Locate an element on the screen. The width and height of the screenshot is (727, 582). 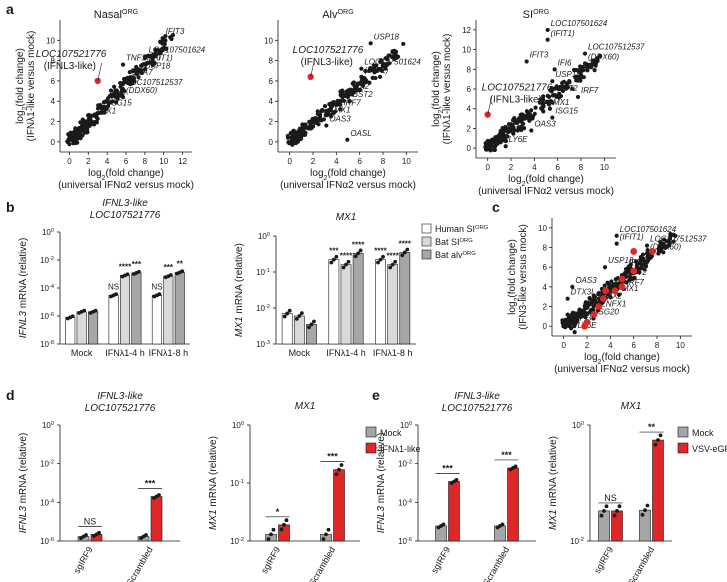
category-label: IFNλ1-8 h is located at coordinates (169, 353).